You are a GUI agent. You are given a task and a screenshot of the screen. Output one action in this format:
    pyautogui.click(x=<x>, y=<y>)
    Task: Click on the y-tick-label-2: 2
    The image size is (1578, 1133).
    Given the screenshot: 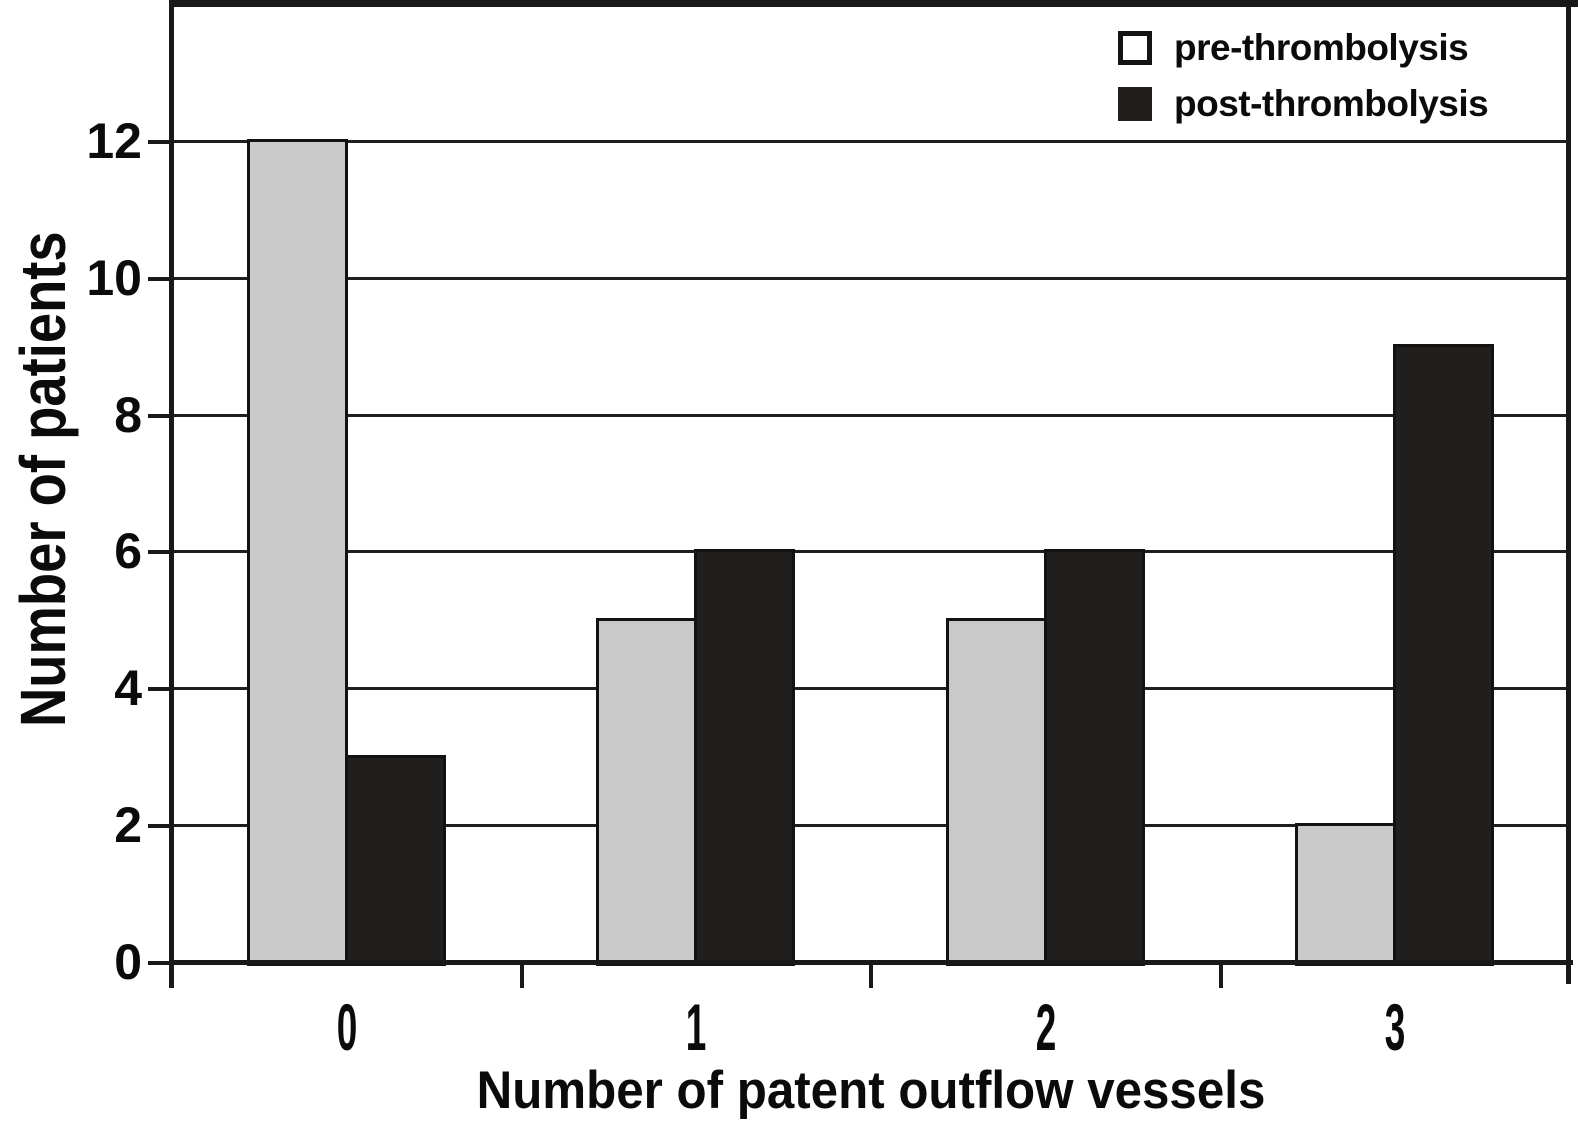 What is the action you would take?
    pyautogui.click(x=128, y=825)
    